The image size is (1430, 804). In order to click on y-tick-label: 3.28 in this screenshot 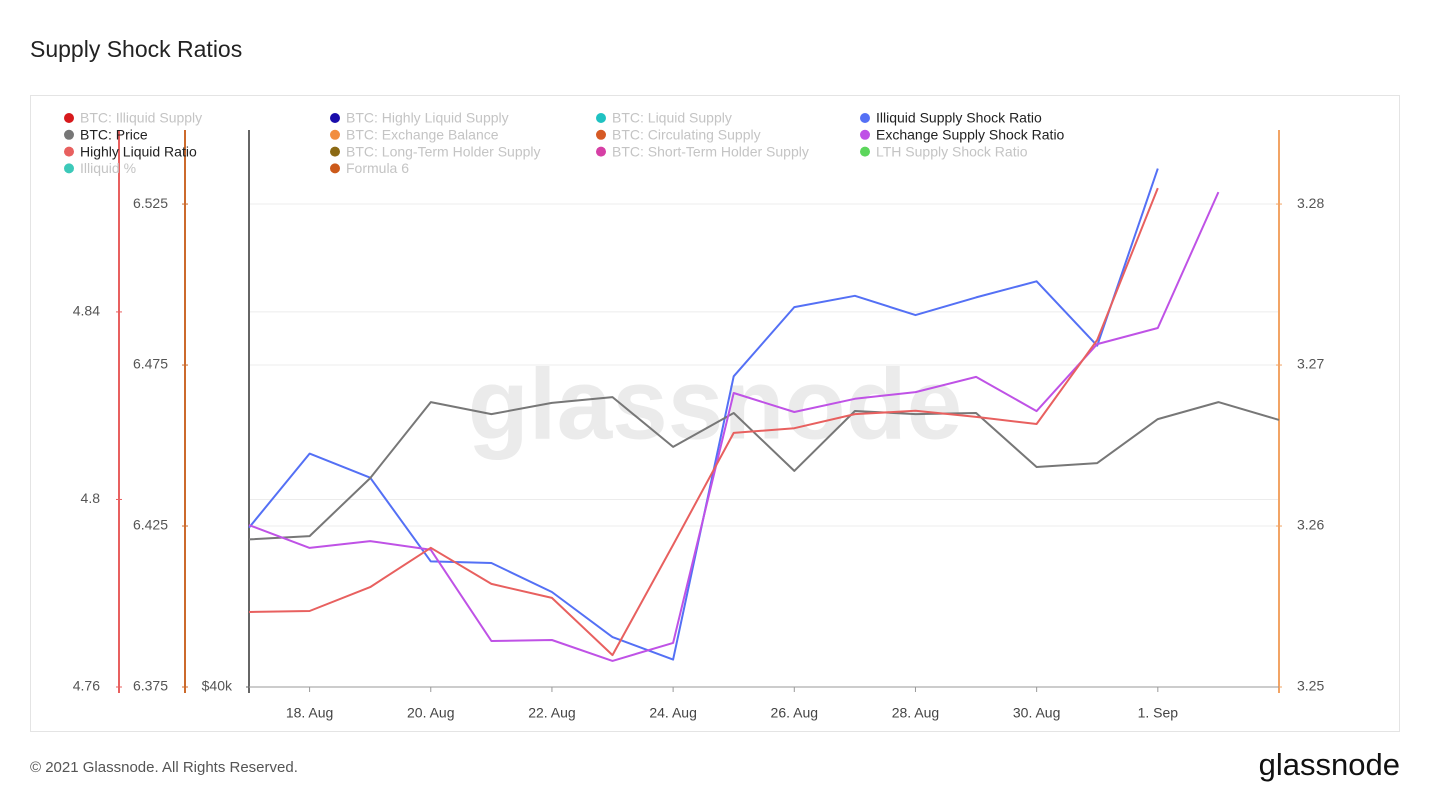, I will do `click(1310, 203)`.